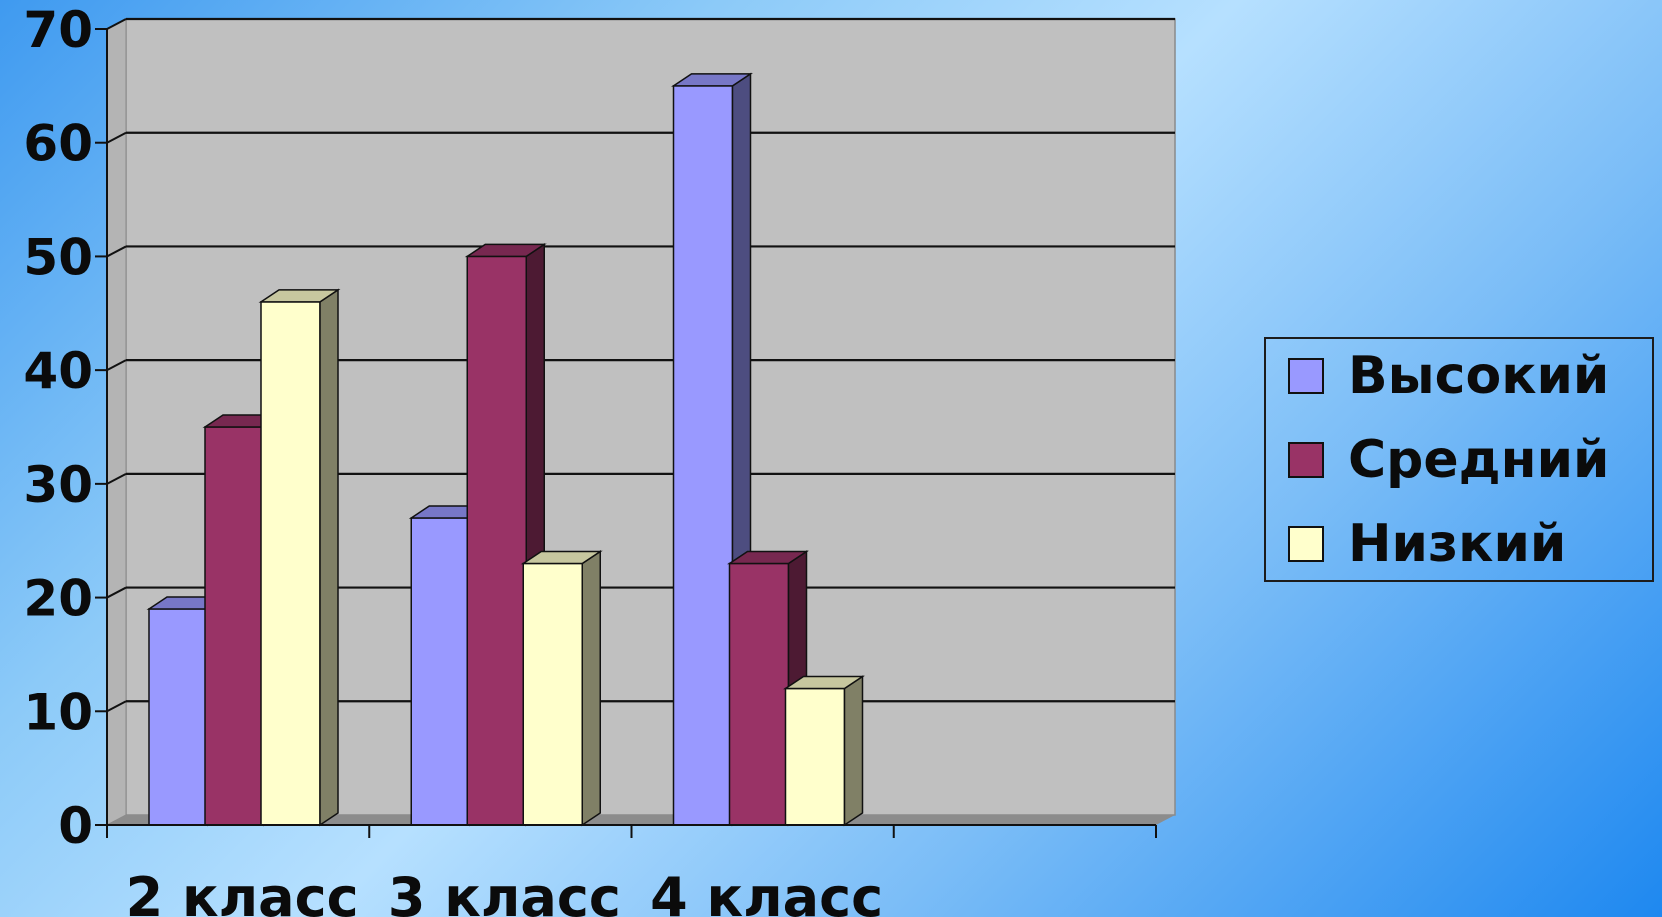 The image size is (1662, 917). Describe the element at coordinates (58, 144) in the screenshot. I see `y-tick-label: 60` at that location.